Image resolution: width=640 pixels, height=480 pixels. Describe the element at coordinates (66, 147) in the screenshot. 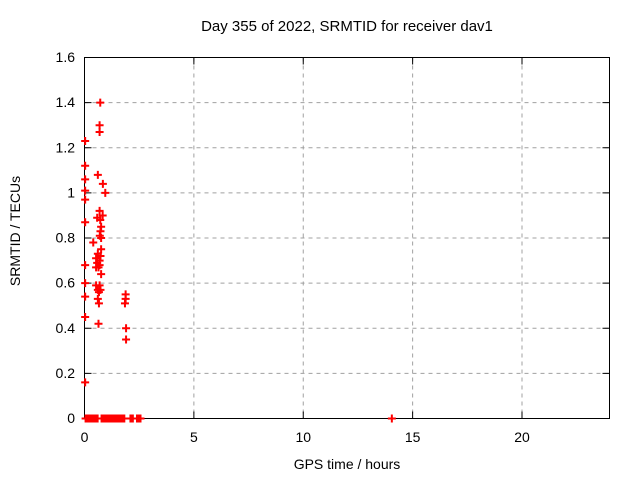

I see `ytick-label: 1.2` at that location.